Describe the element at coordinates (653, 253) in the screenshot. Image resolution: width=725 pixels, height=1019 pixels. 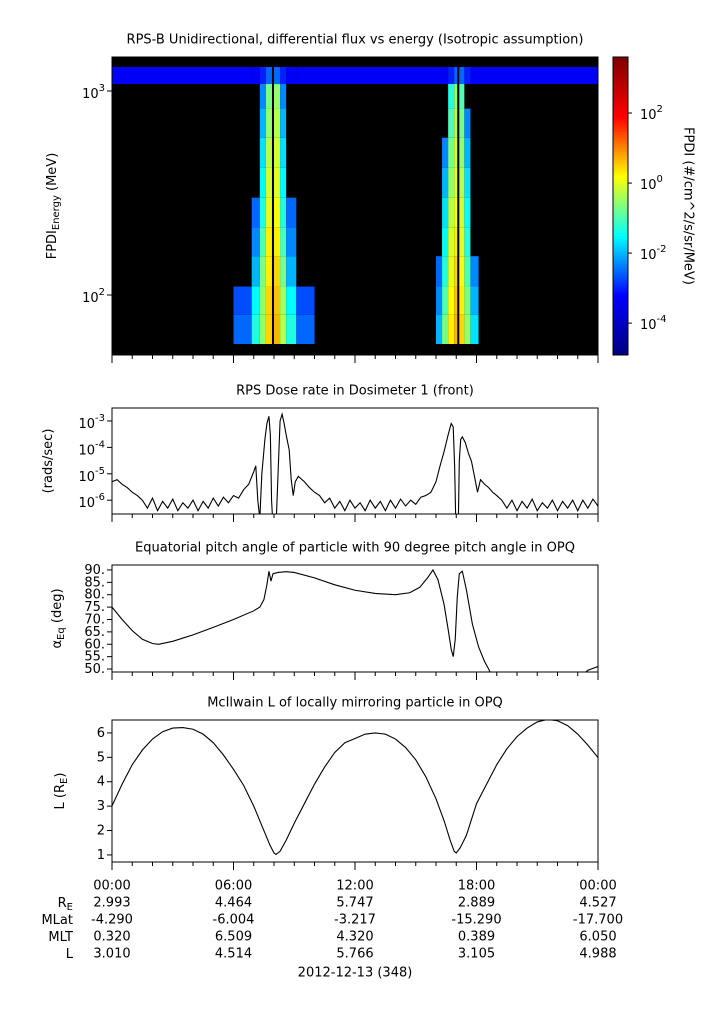
I see `colorbar-tick-label: 10⁻²` at that location.